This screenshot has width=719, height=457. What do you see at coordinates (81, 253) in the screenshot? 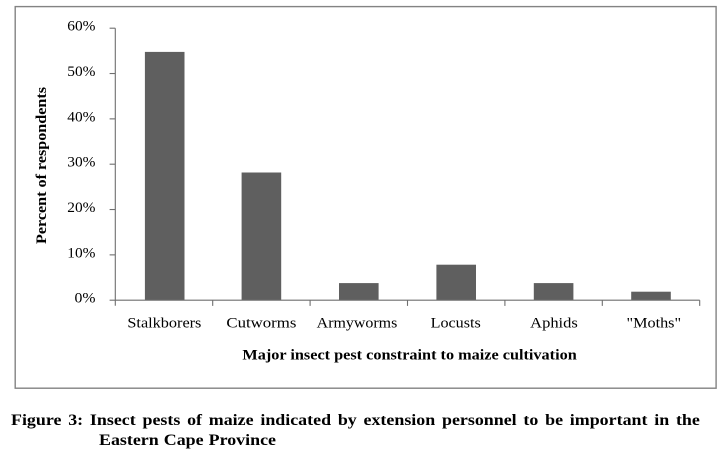
I see `svg-text: 10%` at bounding box center [81, 253].